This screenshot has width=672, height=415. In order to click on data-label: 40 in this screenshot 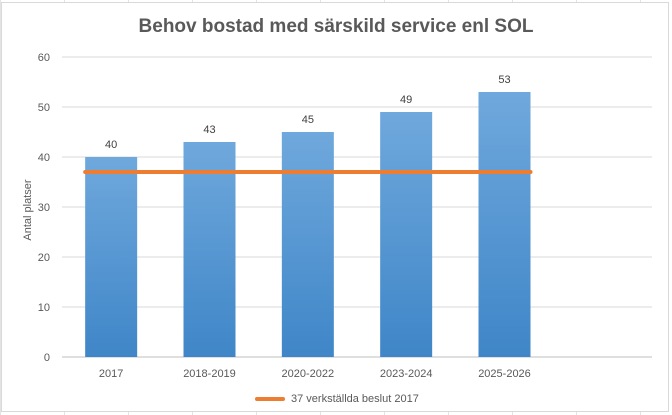, I will do `click(111, 145)`.